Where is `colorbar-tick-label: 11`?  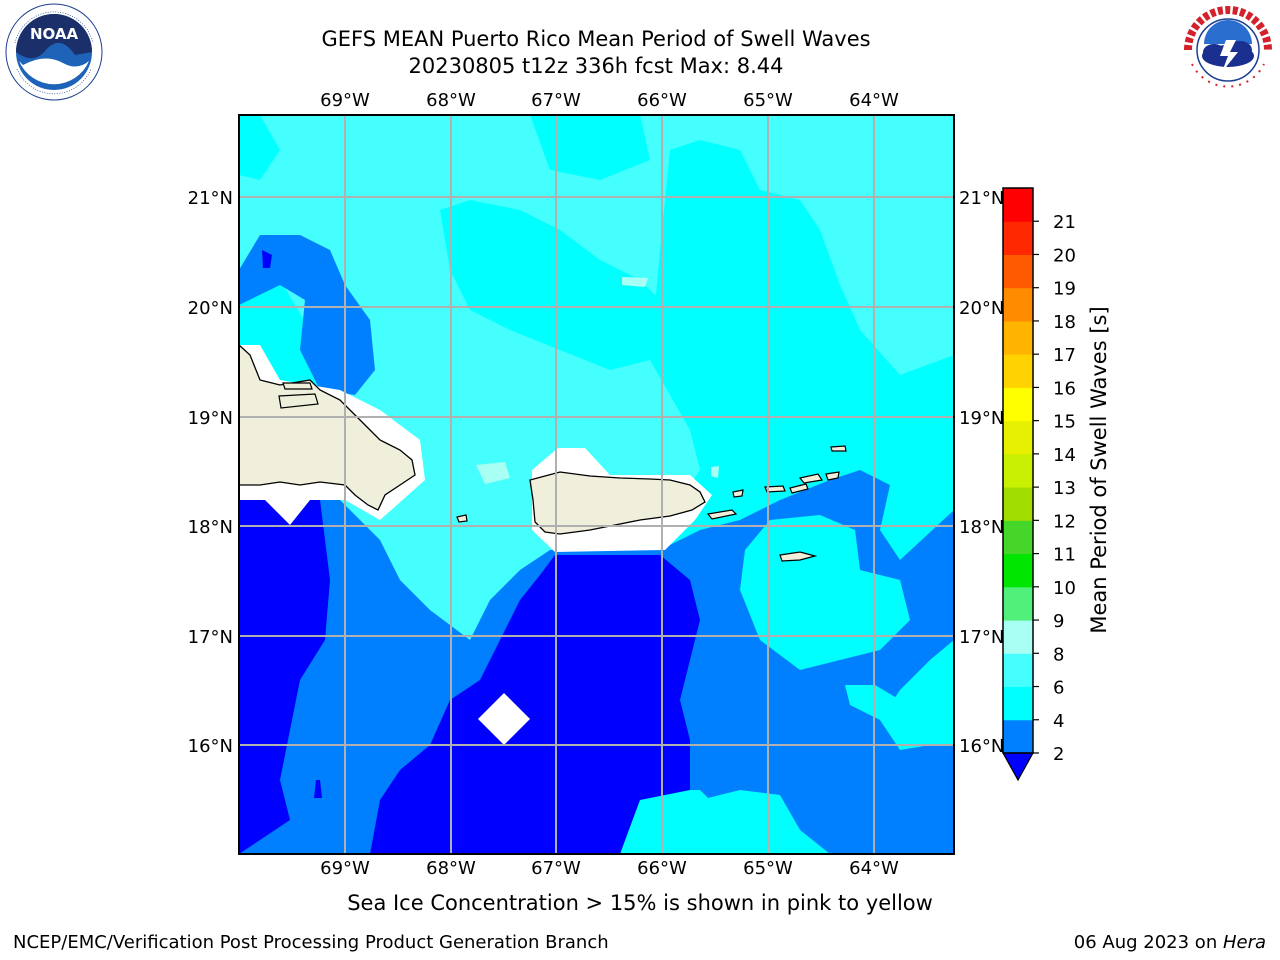 colorbar-tick-label: 11 is located at coordinates (1064, 555).